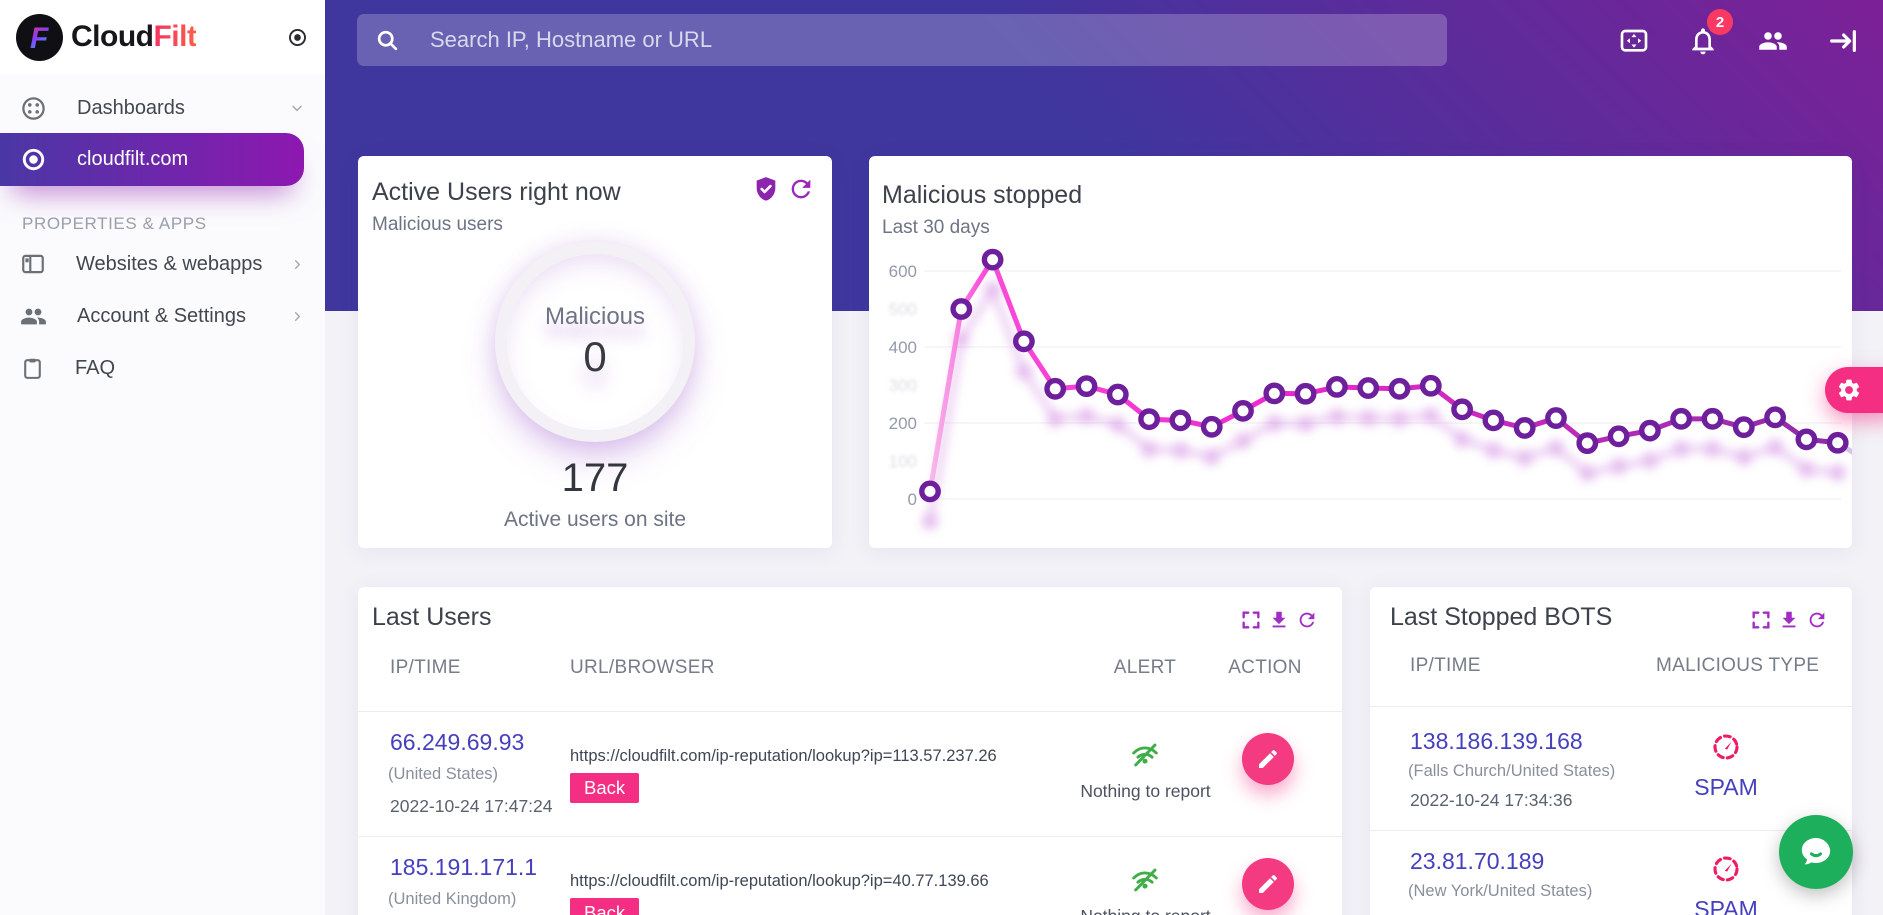 This screenshot has width=1883, height=915. Describe the element at coordinates (912, 499) in the screenshot. I see `svg-text: 0` at that location.